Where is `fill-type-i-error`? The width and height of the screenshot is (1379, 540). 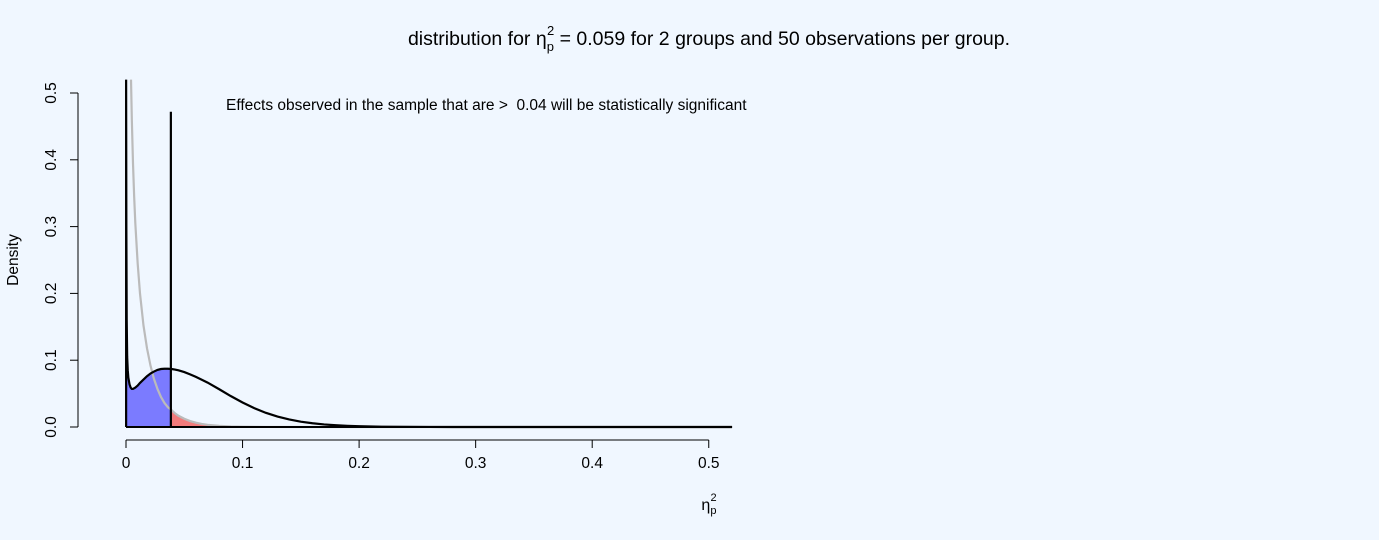
fill-type-i-error is located at coordinates (451, 418).